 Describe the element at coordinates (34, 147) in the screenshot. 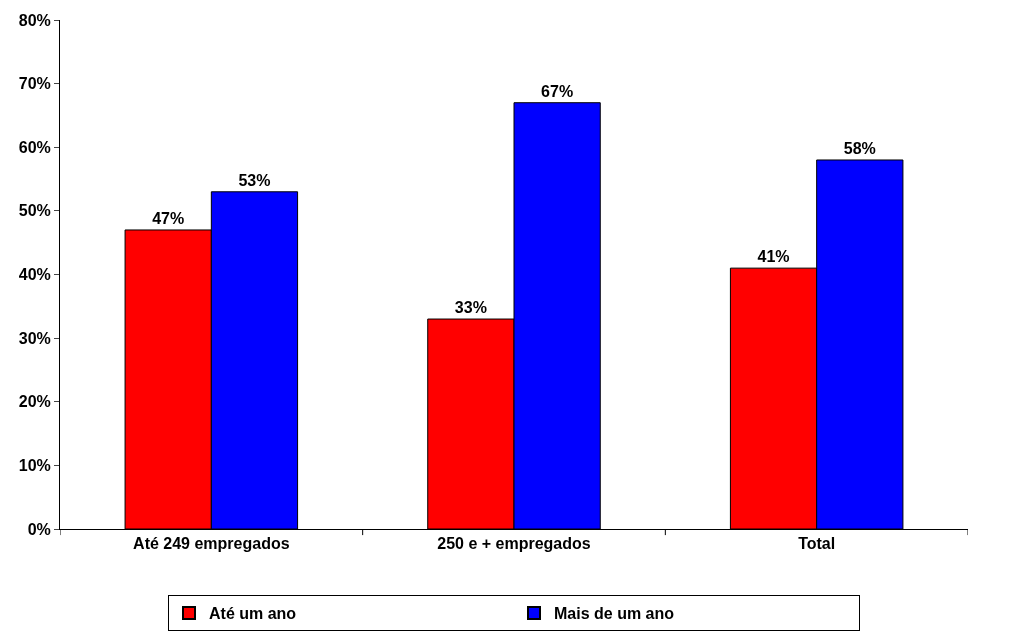

I see `y-tick-label: 60%` at that location.